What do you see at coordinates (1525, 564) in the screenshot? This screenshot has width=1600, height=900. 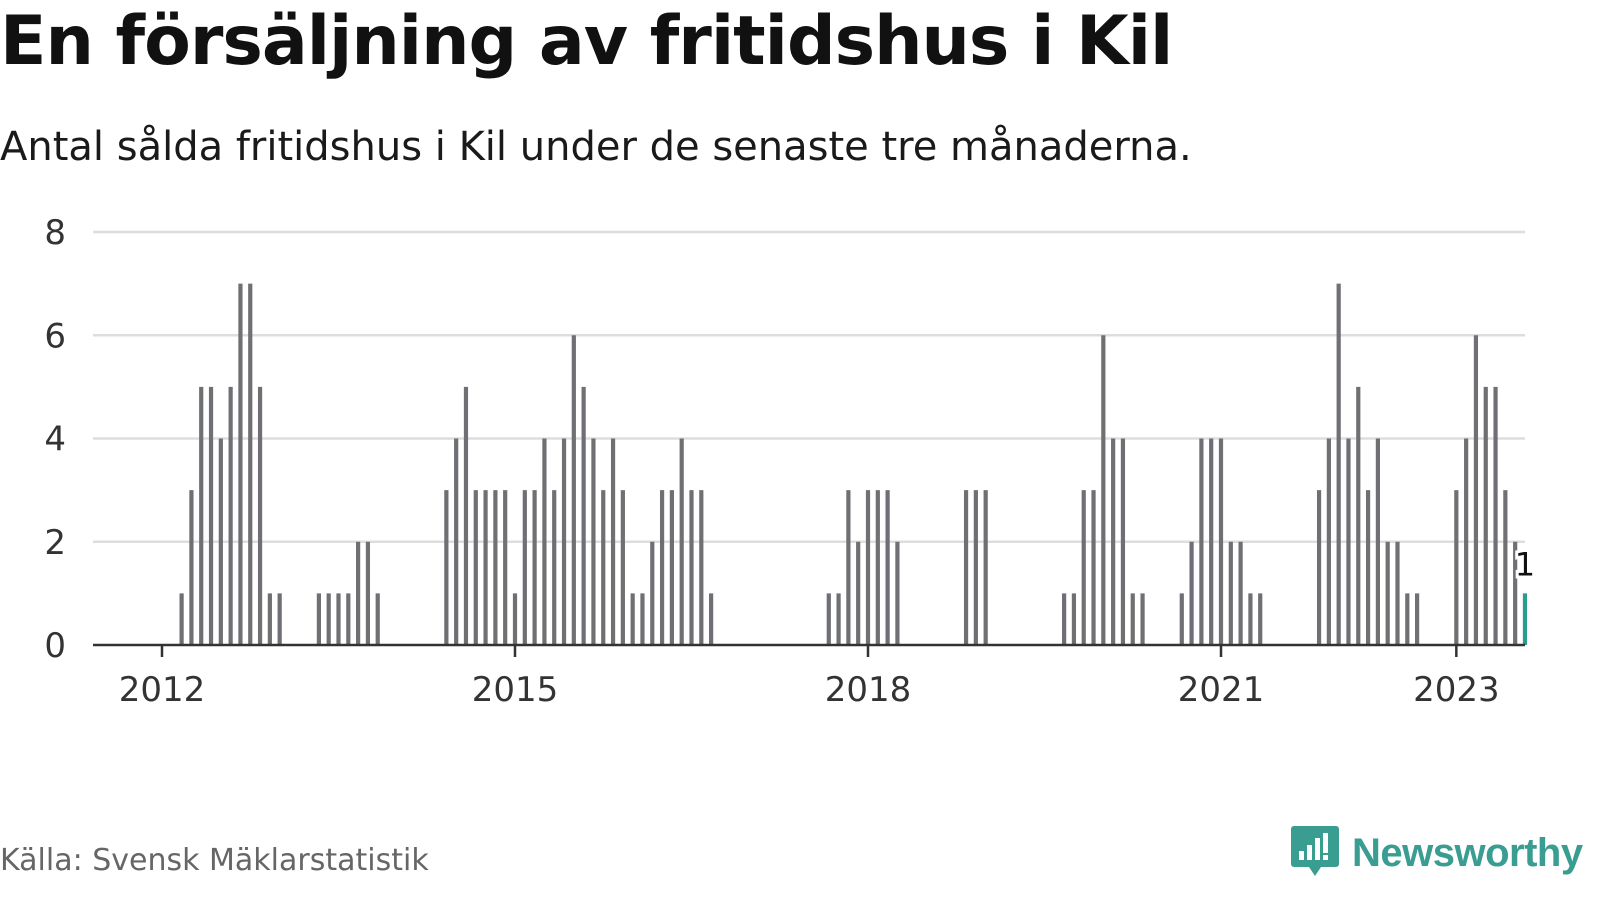 I see `bar-data-label: 1` at bounding box center [1525, 564].